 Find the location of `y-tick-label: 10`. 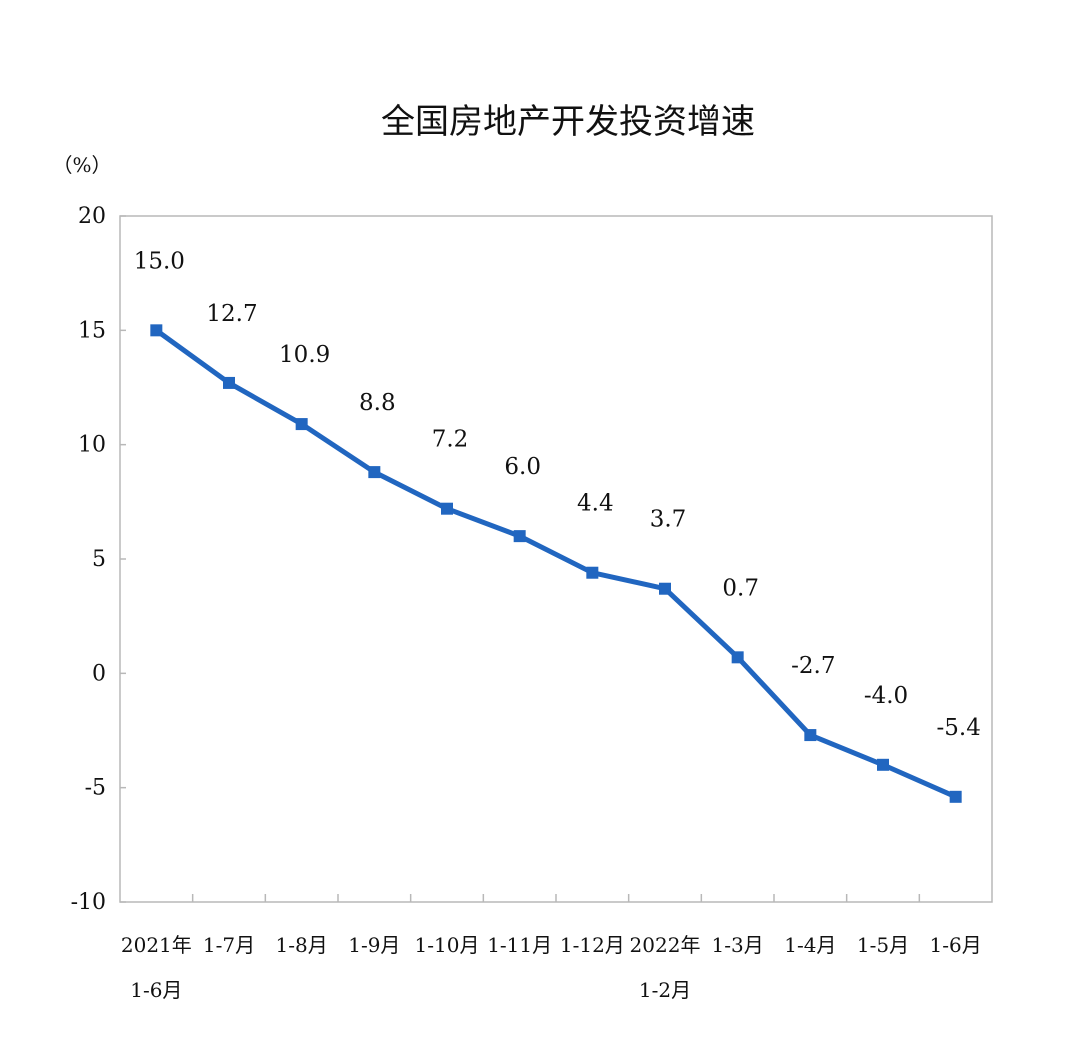

y-tick-label: 10 is located at coordinates (92, 445).